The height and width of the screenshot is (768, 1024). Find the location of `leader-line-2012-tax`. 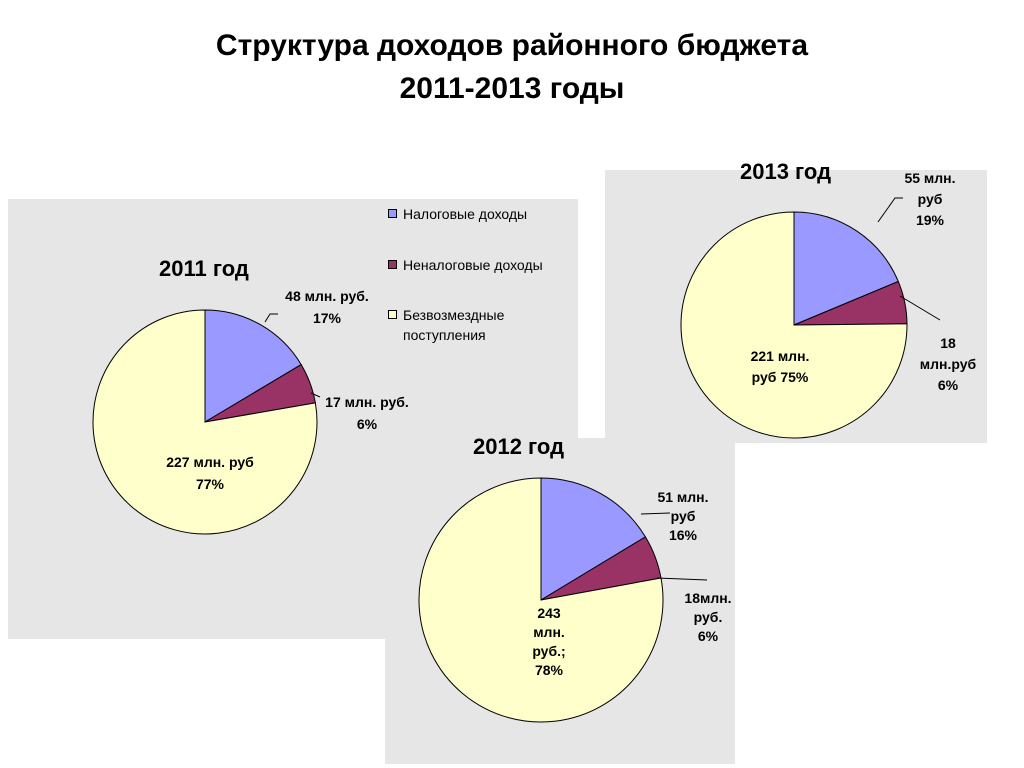

leader-line-2012-tax is located at coordinates (655, 513).